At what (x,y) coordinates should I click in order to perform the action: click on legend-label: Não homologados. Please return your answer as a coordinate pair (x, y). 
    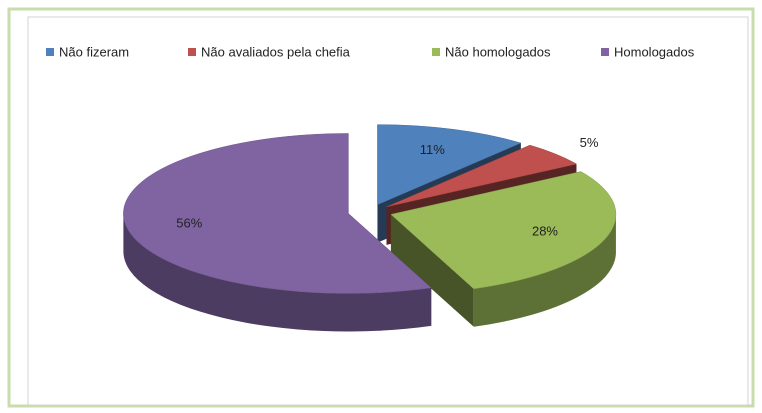
    Looking at the image, I should click on (498, 51).